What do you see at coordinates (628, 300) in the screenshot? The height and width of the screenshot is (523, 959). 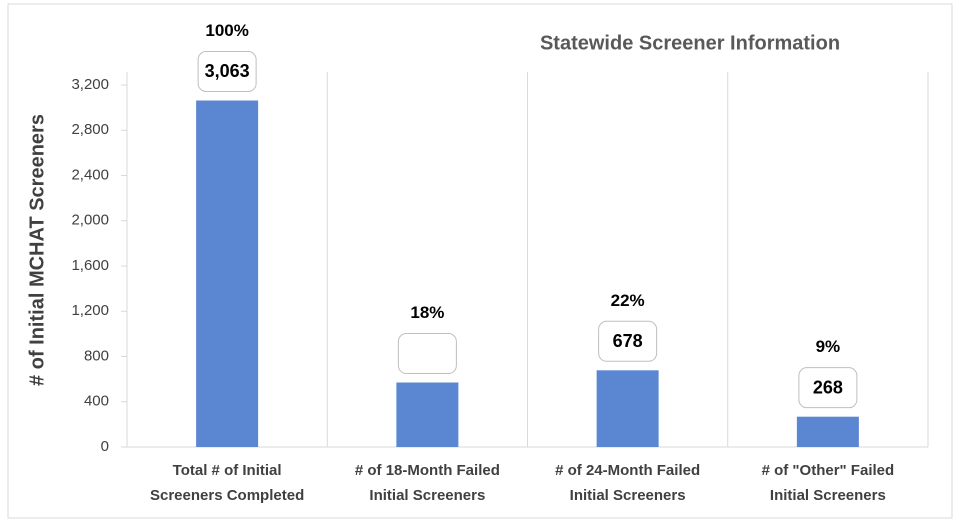 I see `percent-label: 22%` at bounding box center [628, 300].